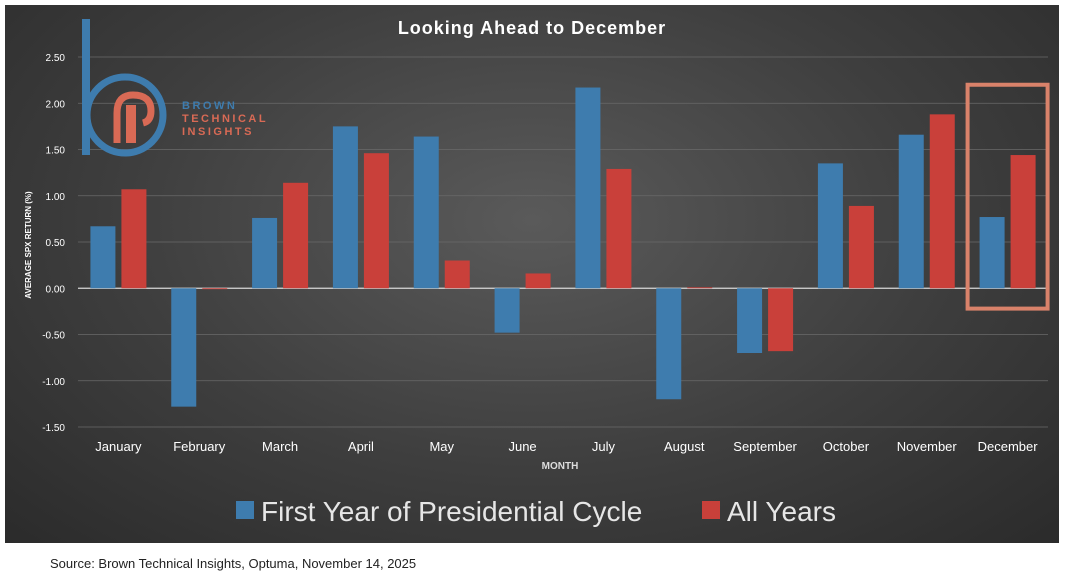 Image resolution: width=1070 pixels, height=583 pixels. What do you see at coordinates (992, 253) in the screenshot?
I see `bar-first-year-december` at bounding box center [992, 253].